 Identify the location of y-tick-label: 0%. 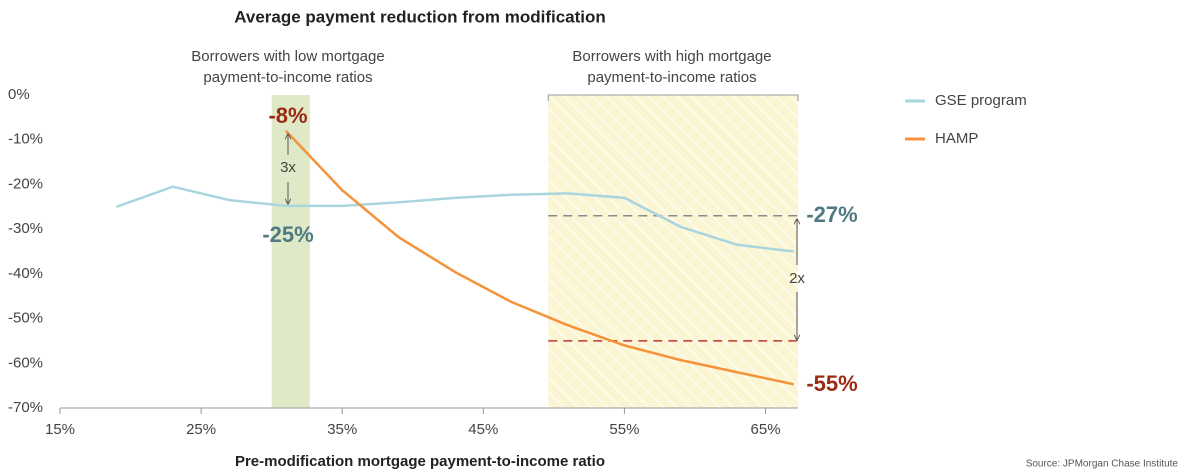
(19, 94).